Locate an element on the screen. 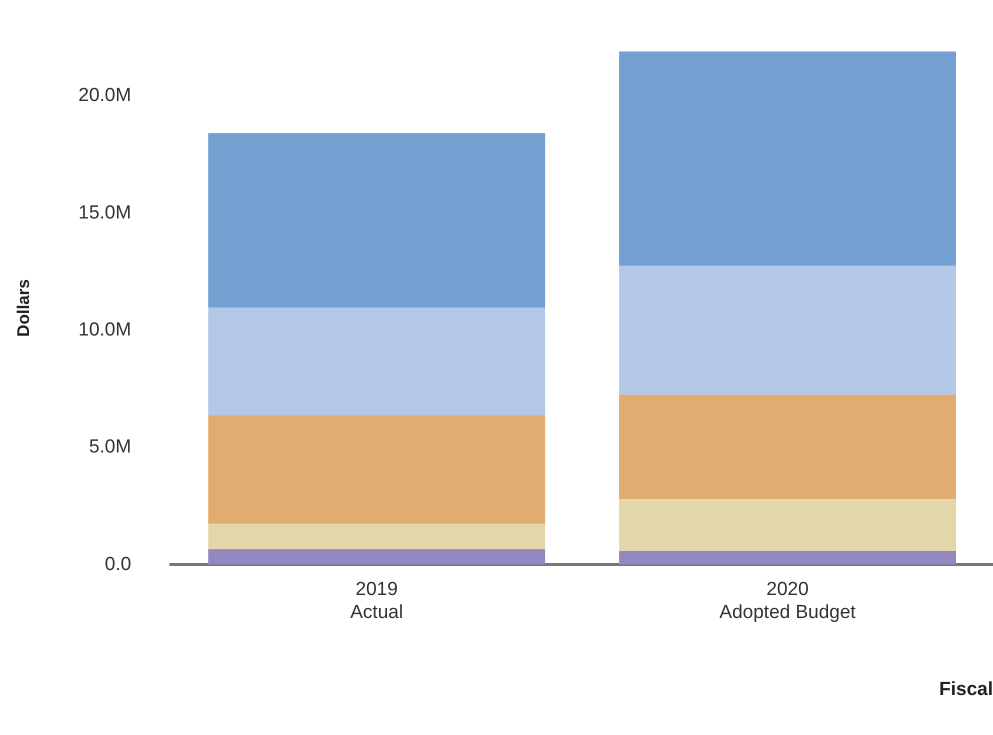 This screenshot has width=993, height=735. y-tick-label: 5.0M is located at coordinates (110, 447).